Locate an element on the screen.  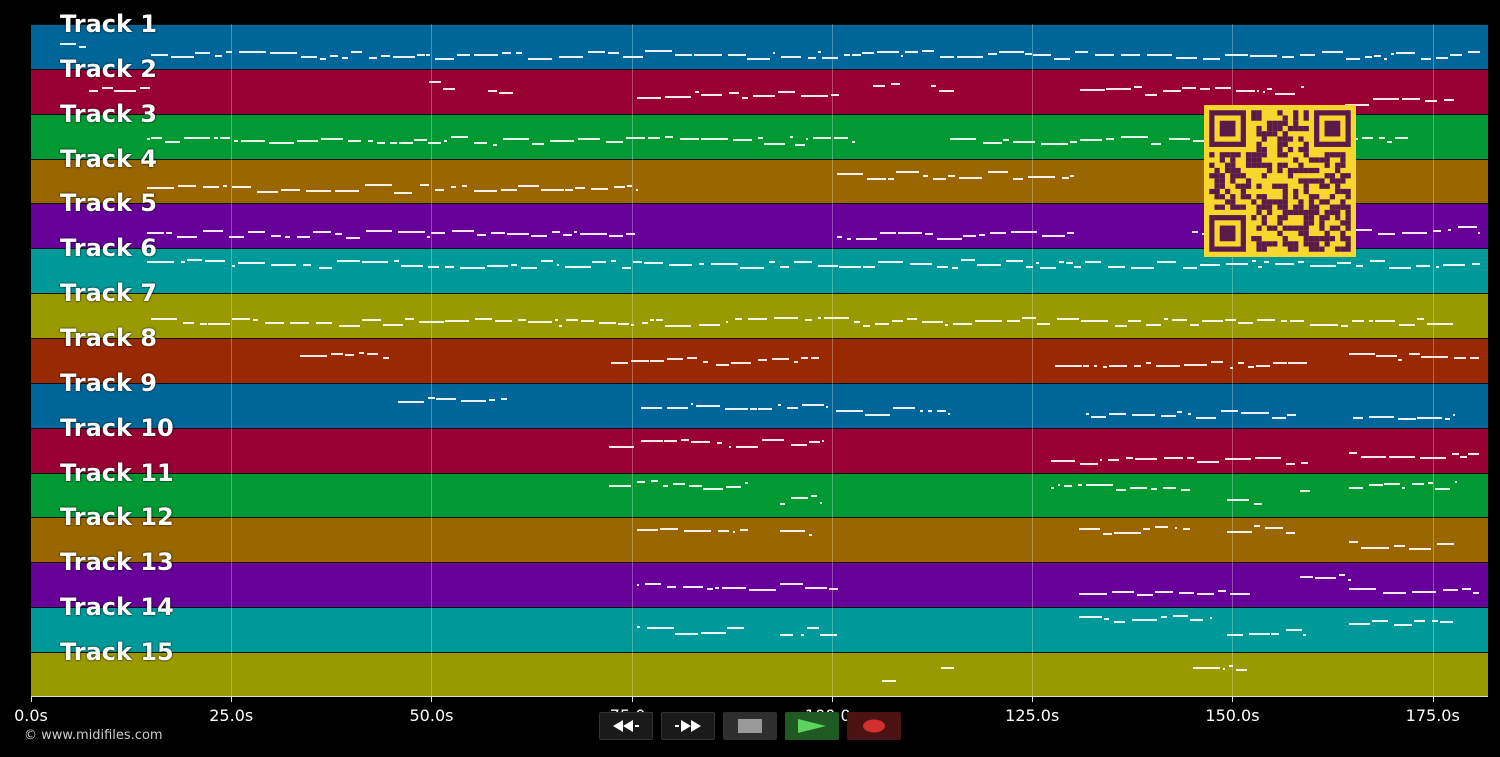
track-label: Track 14 is located at coordinates (117, 607).